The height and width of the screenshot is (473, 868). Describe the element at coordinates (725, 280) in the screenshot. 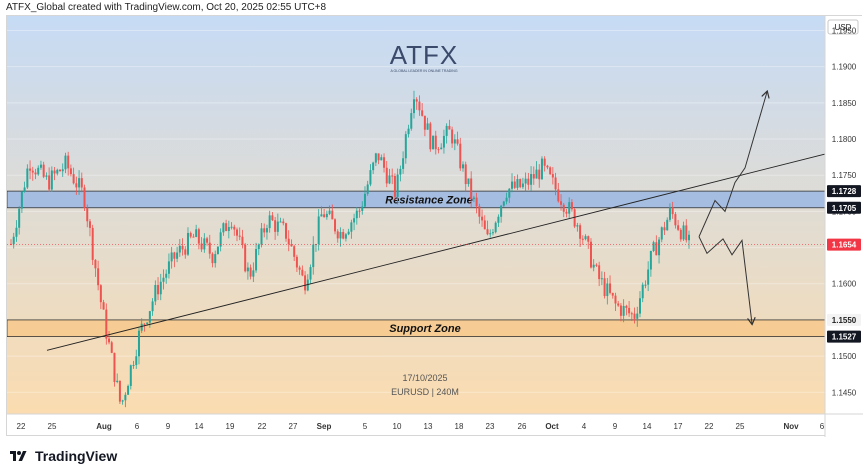

I see `projection-bearish` at that location.